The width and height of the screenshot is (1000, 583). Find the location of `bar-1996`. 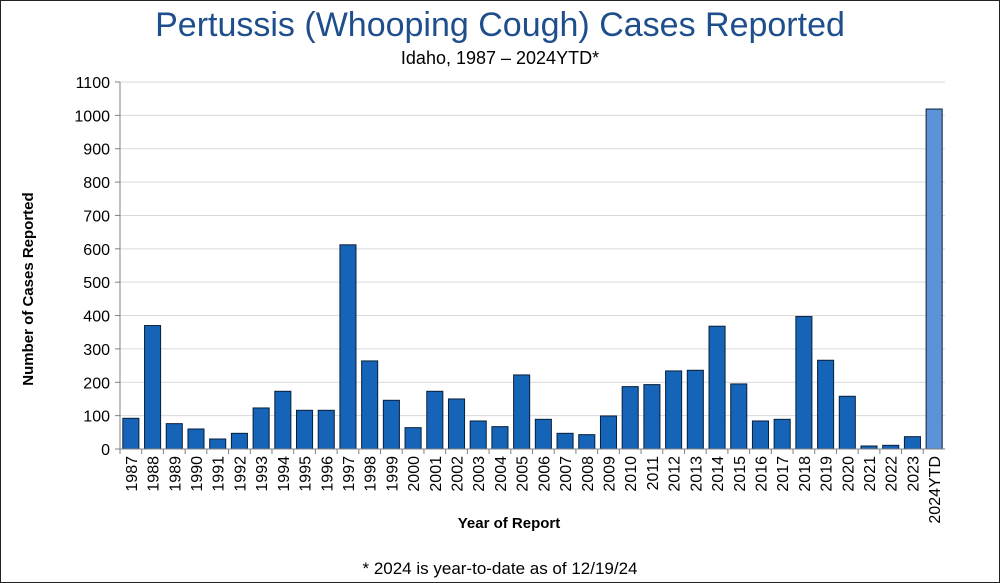

bar-1996 is located at coordinates (326, 429).